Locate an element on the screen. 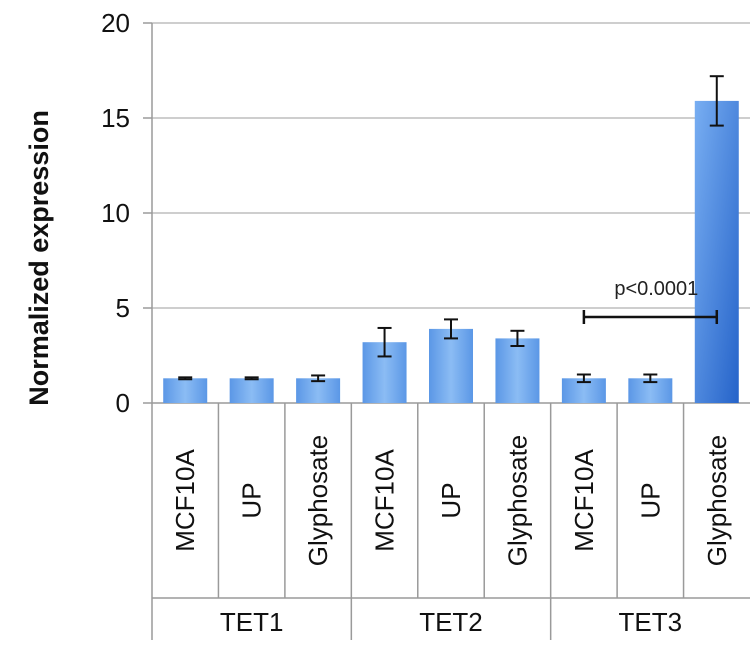 This screenshot has width=750, height=665. significance-bracket is located at coordinates (650, 317).